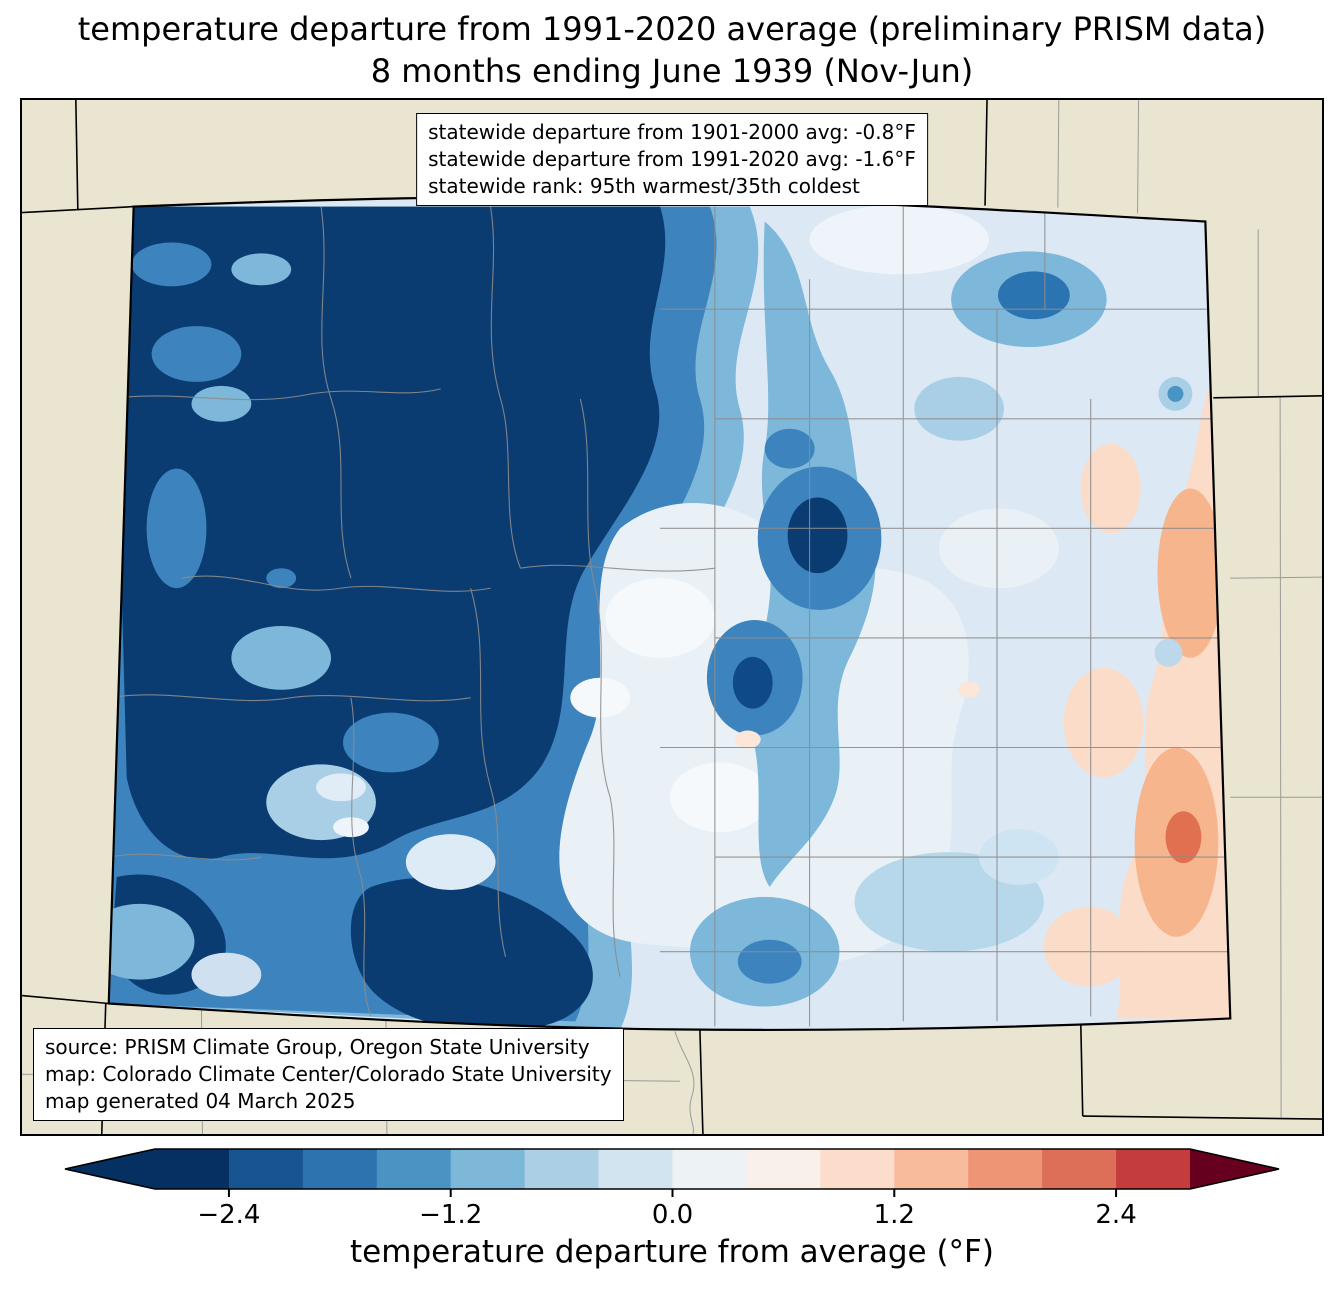  I want to click on title-line-2: 8 months ending June 1939 (Nov-Jun), so click(672, 71).